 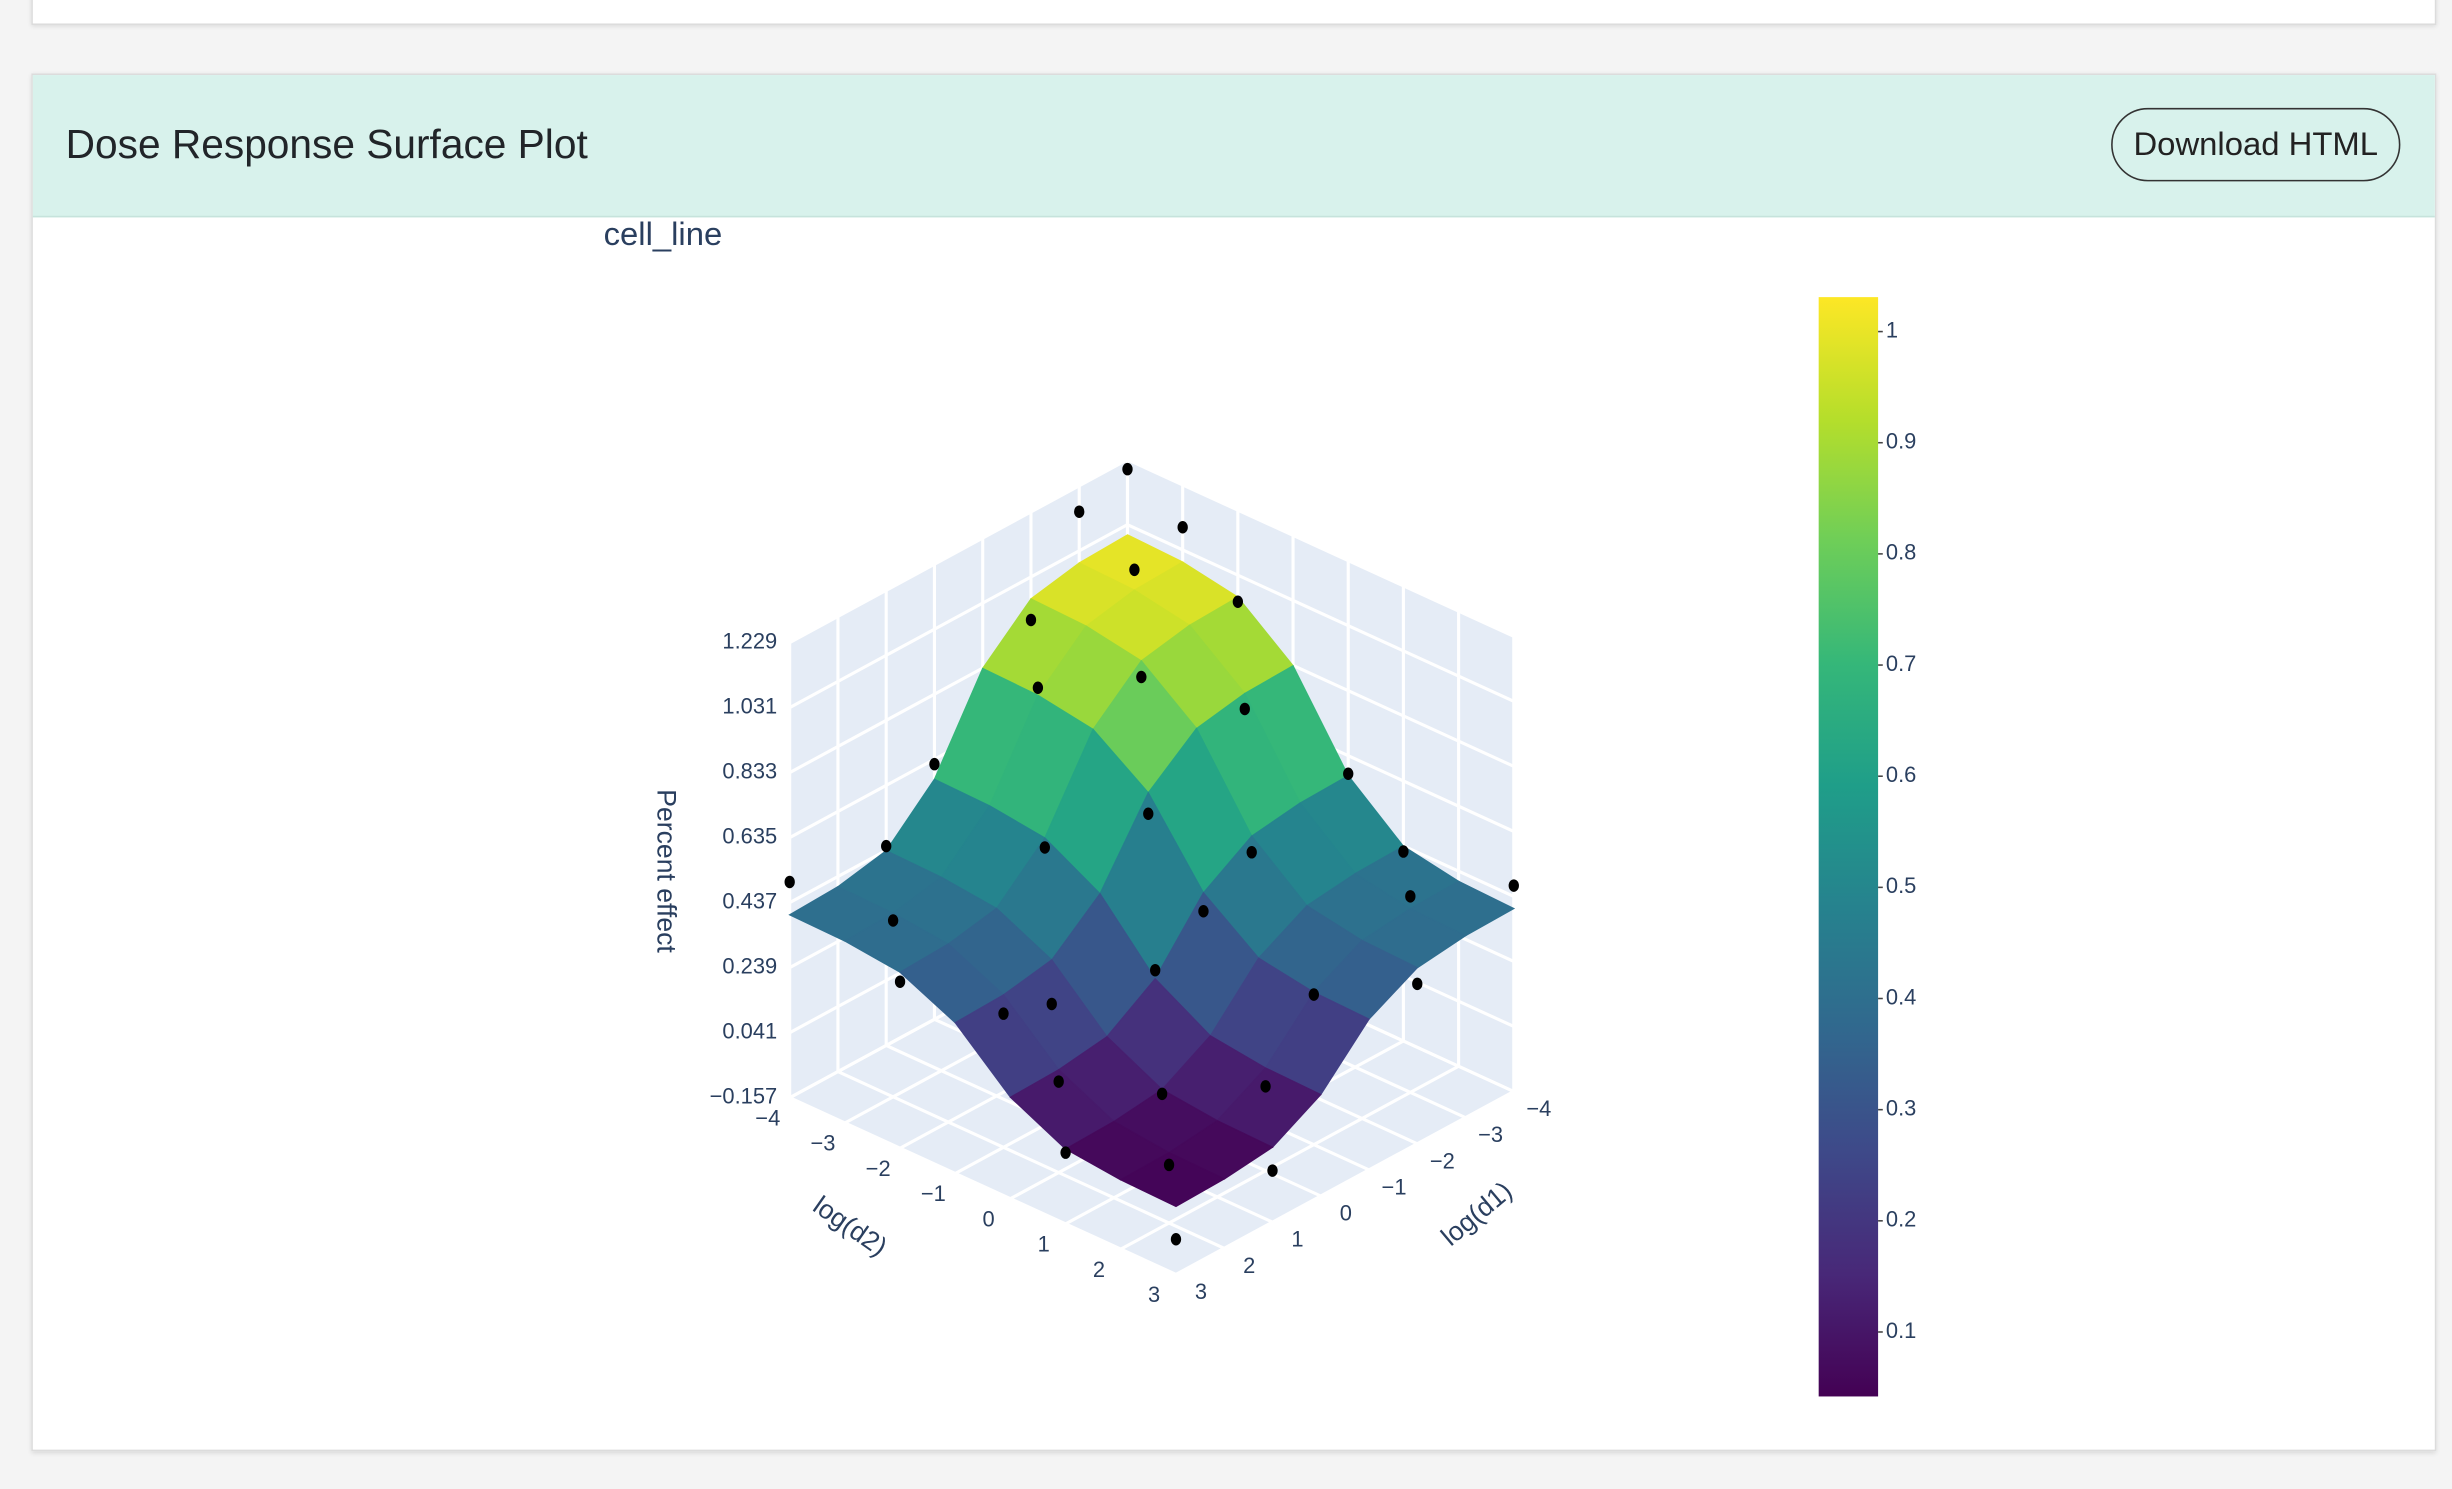 What do you see at coordinates (1201, 1291) in the screenshot?
I see `x-tick-label: 3` at bounding box center [1201, 1291].